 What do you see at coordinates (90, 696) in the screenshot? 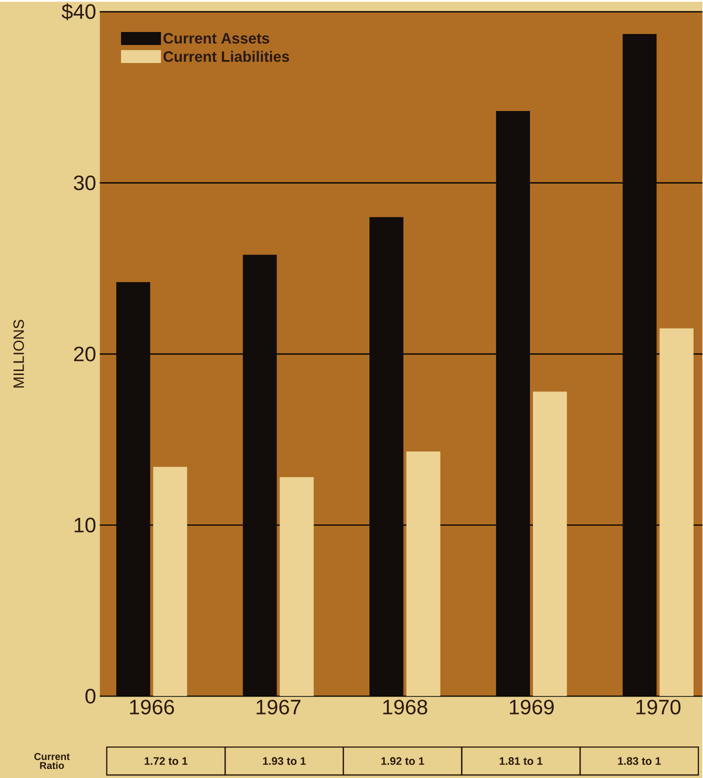
I see `y-tick-label: 0` at bounding box center [90, 696].